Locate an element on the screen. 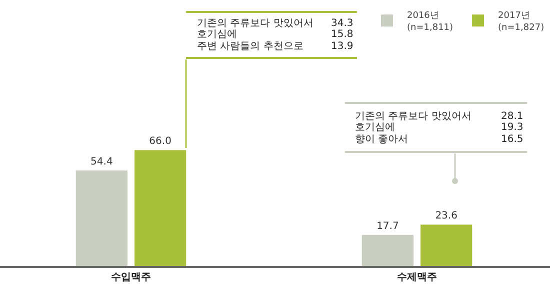 This screenshot has width=550, height=296. legend-label: 2016년 (n=1,811) is located at coordinates (430, 22).